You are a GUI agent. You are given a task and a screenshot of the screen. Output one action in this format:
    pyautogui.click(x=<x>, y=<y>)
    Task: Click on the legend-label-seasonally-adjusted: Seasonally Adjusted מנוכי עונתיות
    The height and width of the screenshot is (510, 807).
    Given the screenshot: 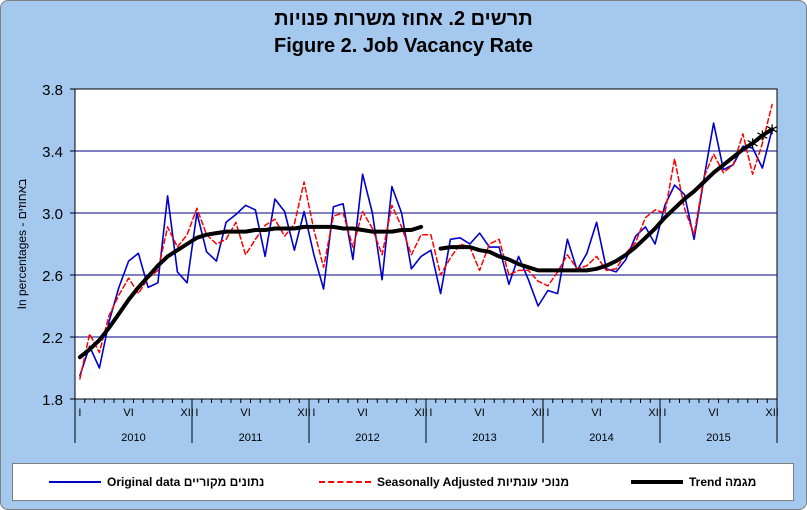 What is the action you would take?
    pyautogui.click(x=473, y=482)
    